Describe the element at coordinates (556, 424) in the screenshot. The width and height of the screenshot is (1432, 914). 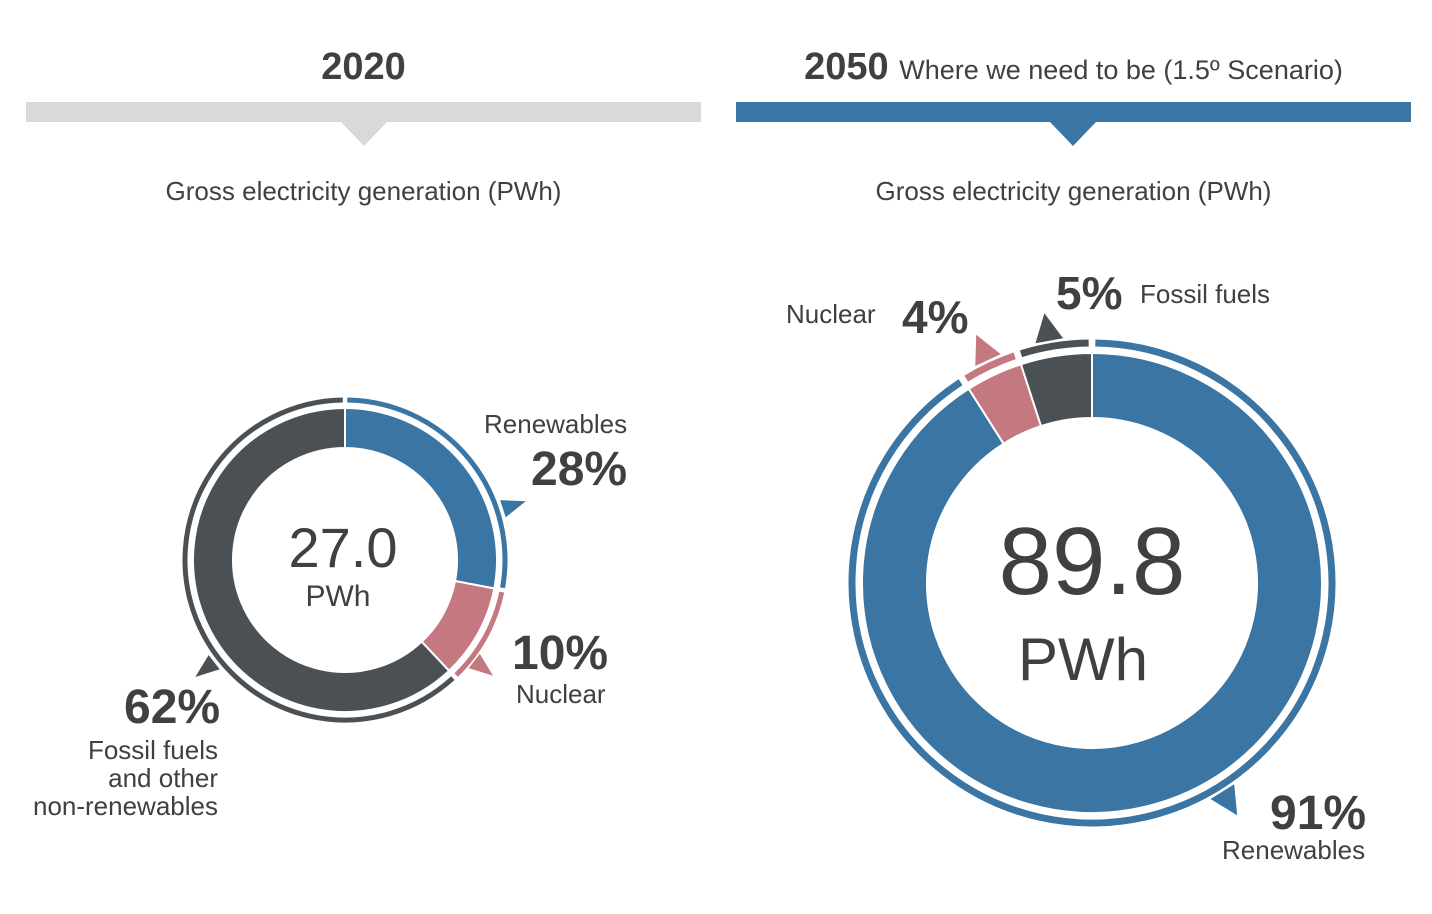
I see `label-renewables-2020: Renewables` at that location.